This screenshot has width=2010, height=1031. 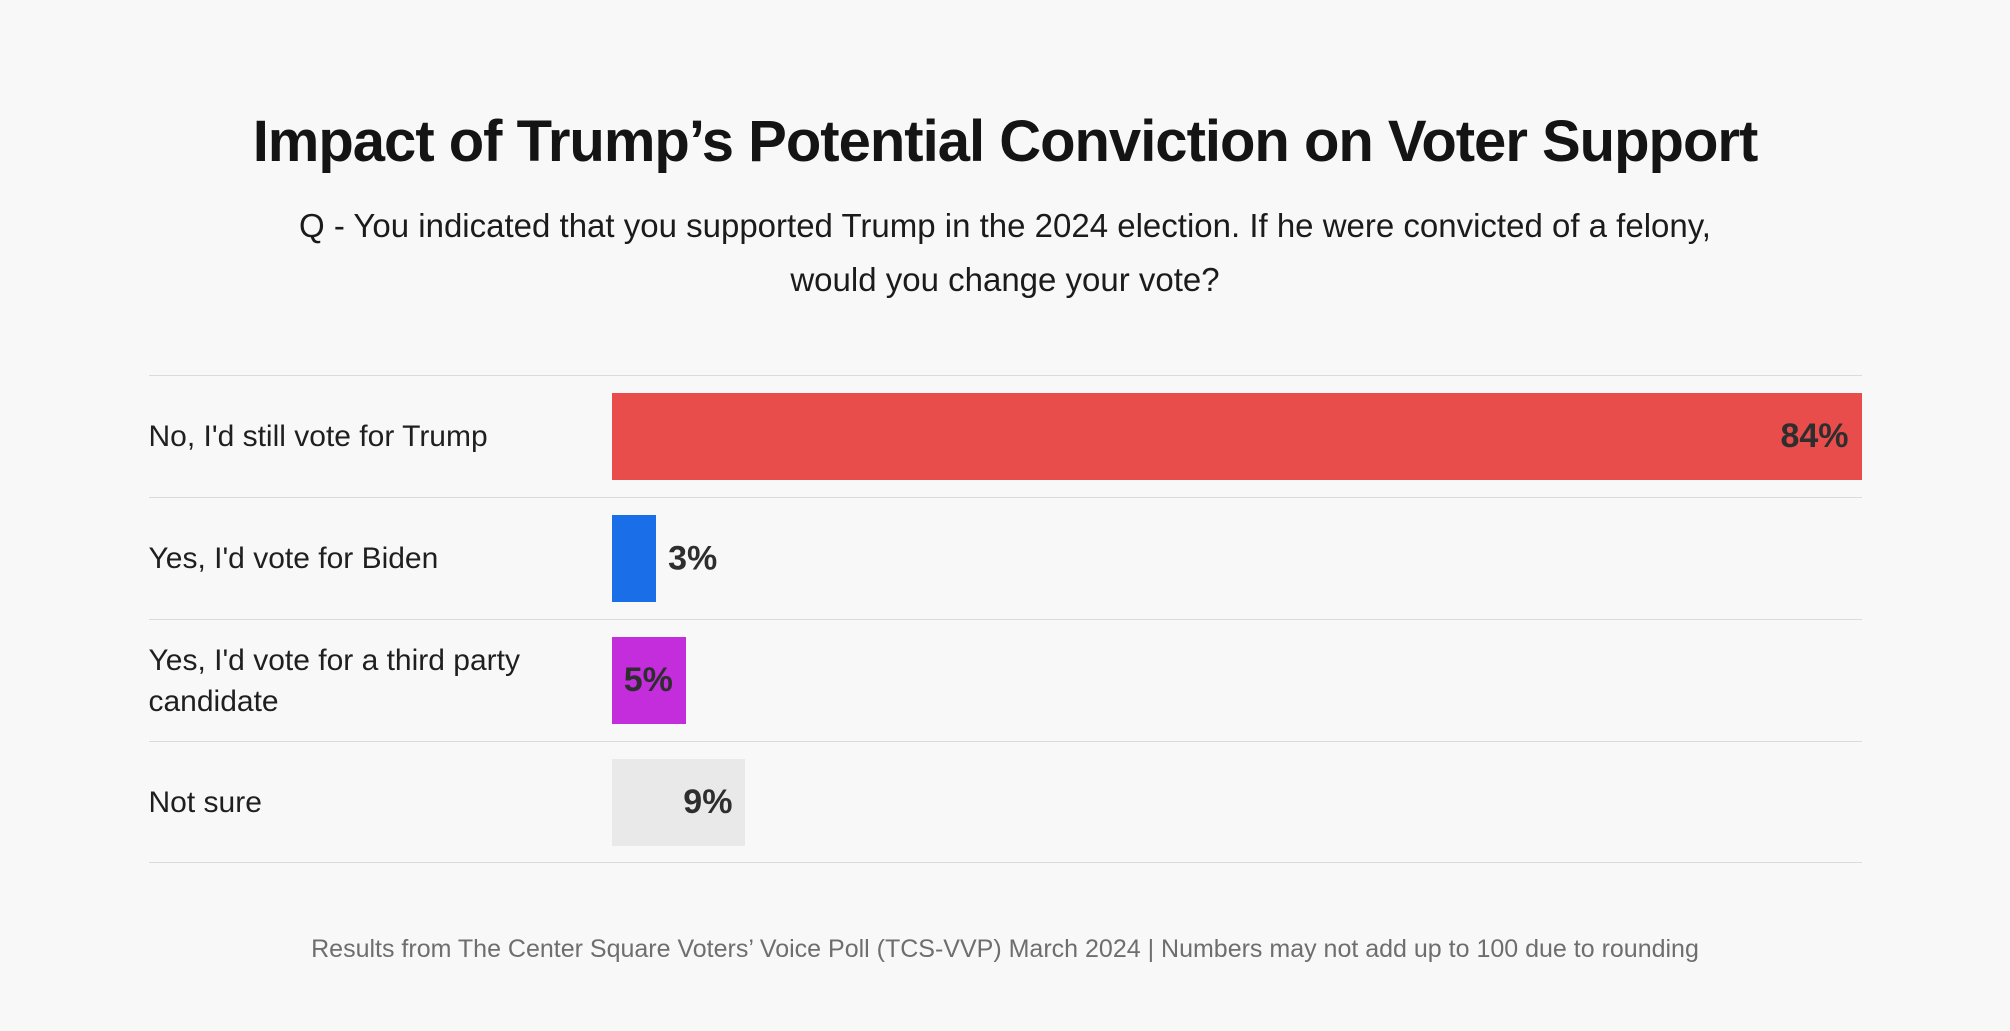 What do you see at coordinates (1236, 802) in the screenshot?
I see `bar-area: 9%` at bounding box center [1236, 802].